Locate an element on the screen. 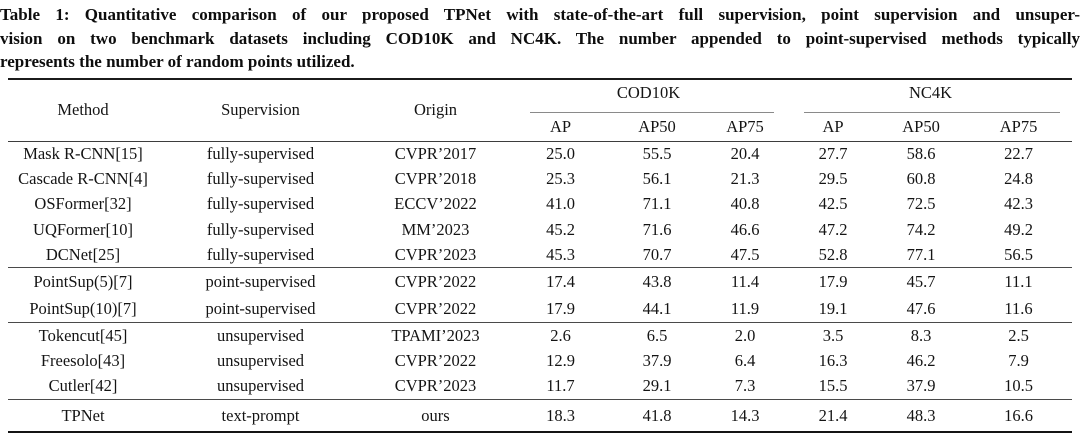  metric-cell: 20.4 is located at coordinates (745, 154).